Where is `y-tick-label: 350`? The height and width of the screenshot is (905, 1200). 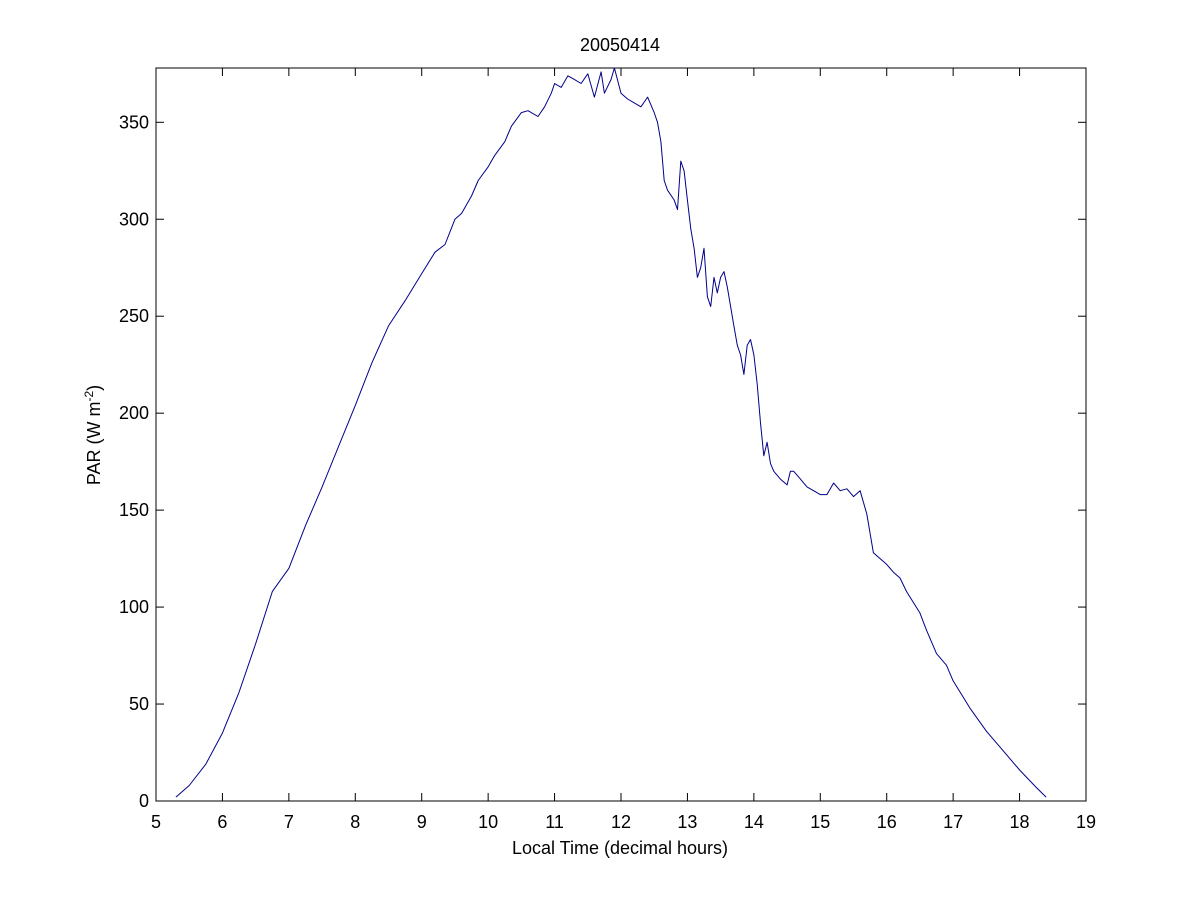 y-tick-label: 350 is located at coordinates (134, 122).